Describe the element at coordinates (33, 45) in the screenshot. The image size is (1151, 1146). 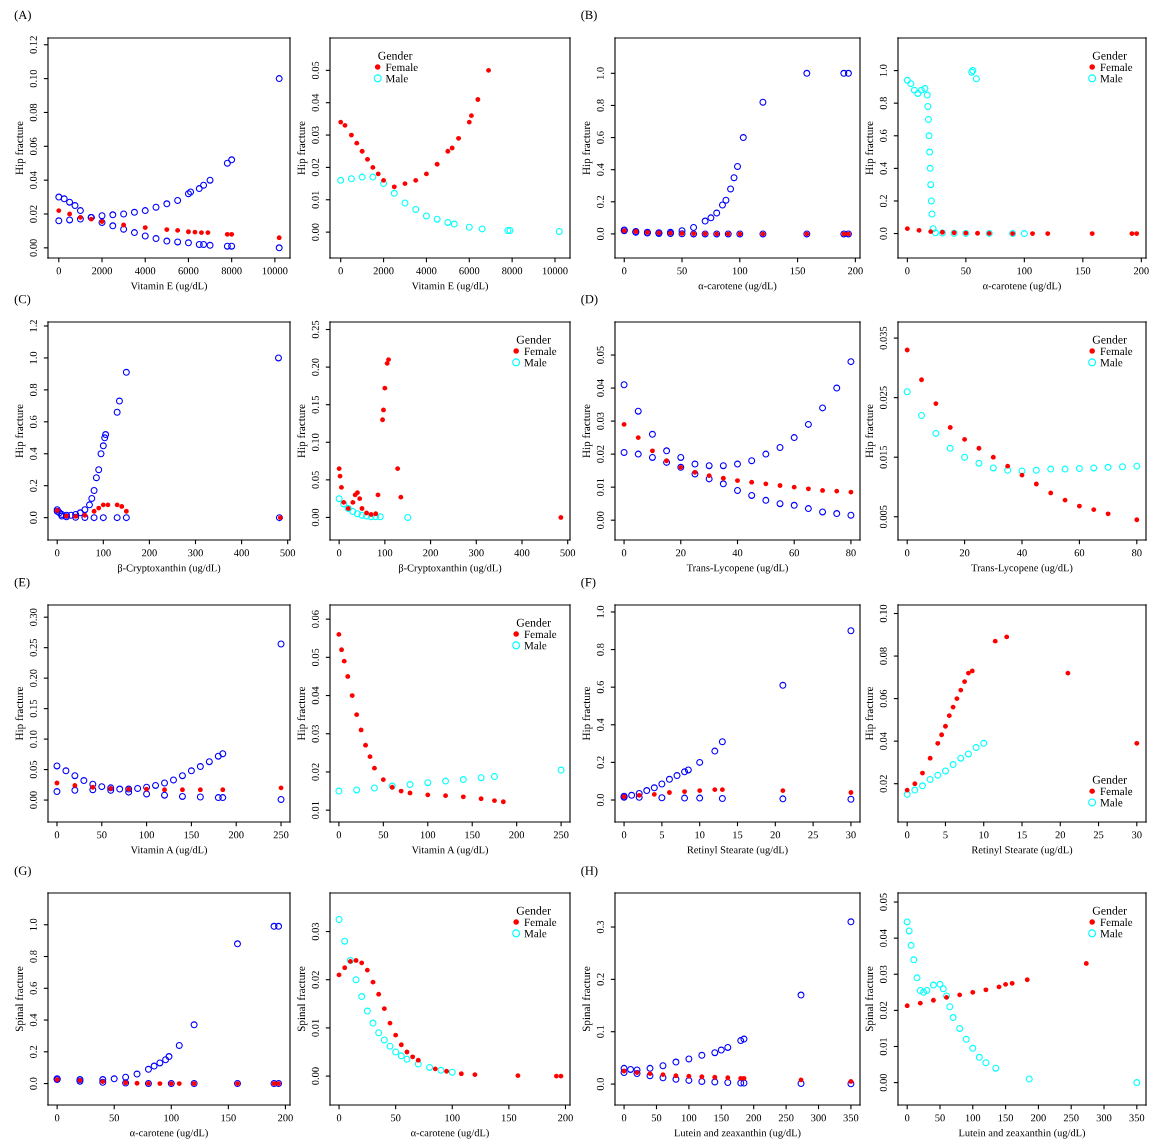
I see `y-tick-label: 0.12` at that location.